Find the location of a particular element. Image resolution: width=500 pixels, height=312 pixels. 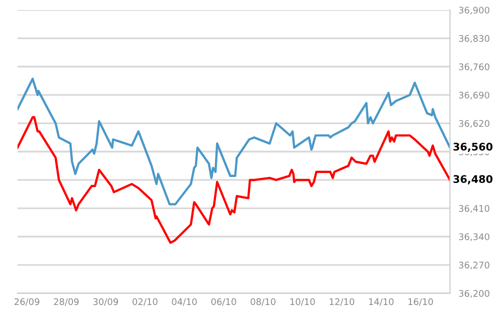

y-tick-label: 36,270 is located at coordinates (474, 266).